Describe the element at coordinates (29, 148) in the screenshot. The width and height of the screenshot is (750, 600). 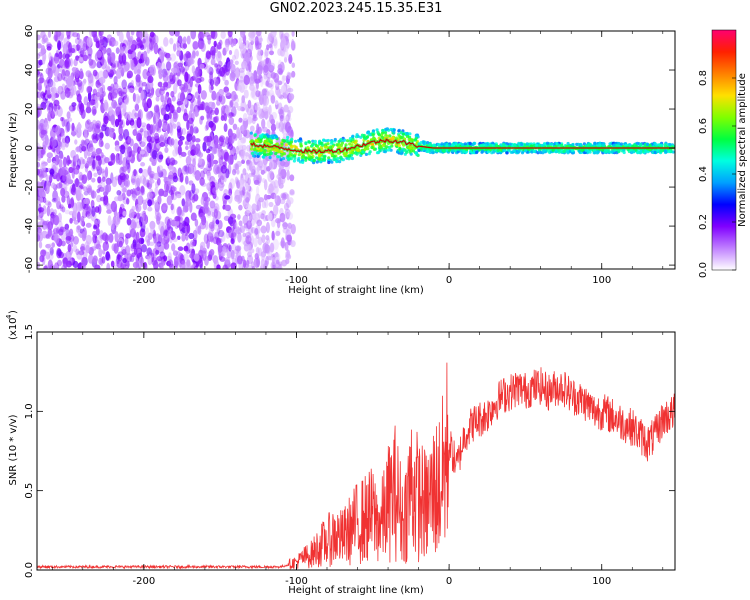
I see `y-tick-label: 0` at that location.